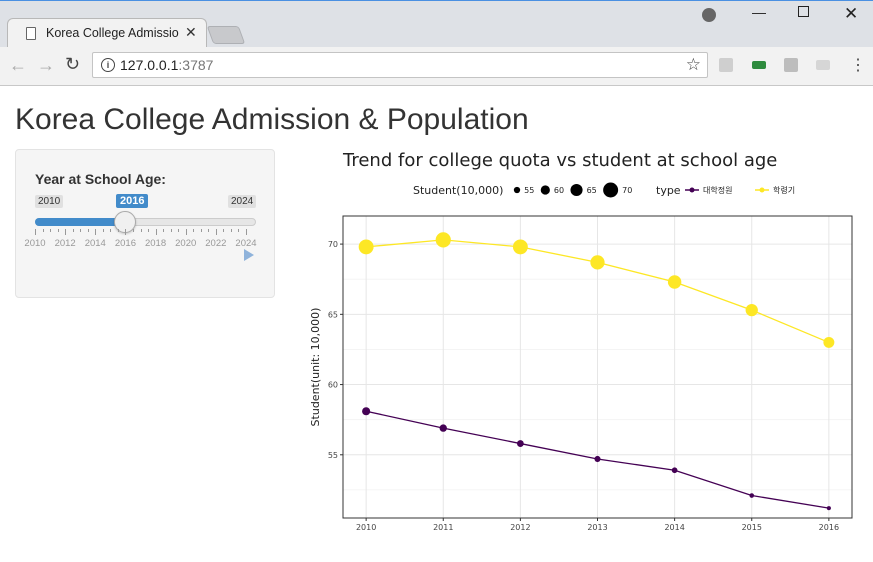 Image resolution: width=873 pixels, height=562 pixels. What do you see at coordinates (829, 527) in the screenshot?
I see `x-tick-label: 2016` at bounding box center [829, 527].